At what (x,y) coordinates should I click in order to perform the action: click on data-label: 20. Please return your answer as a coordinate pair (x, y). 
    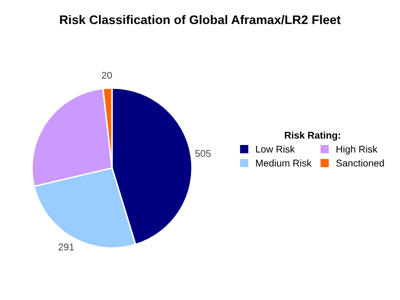
    Looking at the image, I should click on (107, 75).